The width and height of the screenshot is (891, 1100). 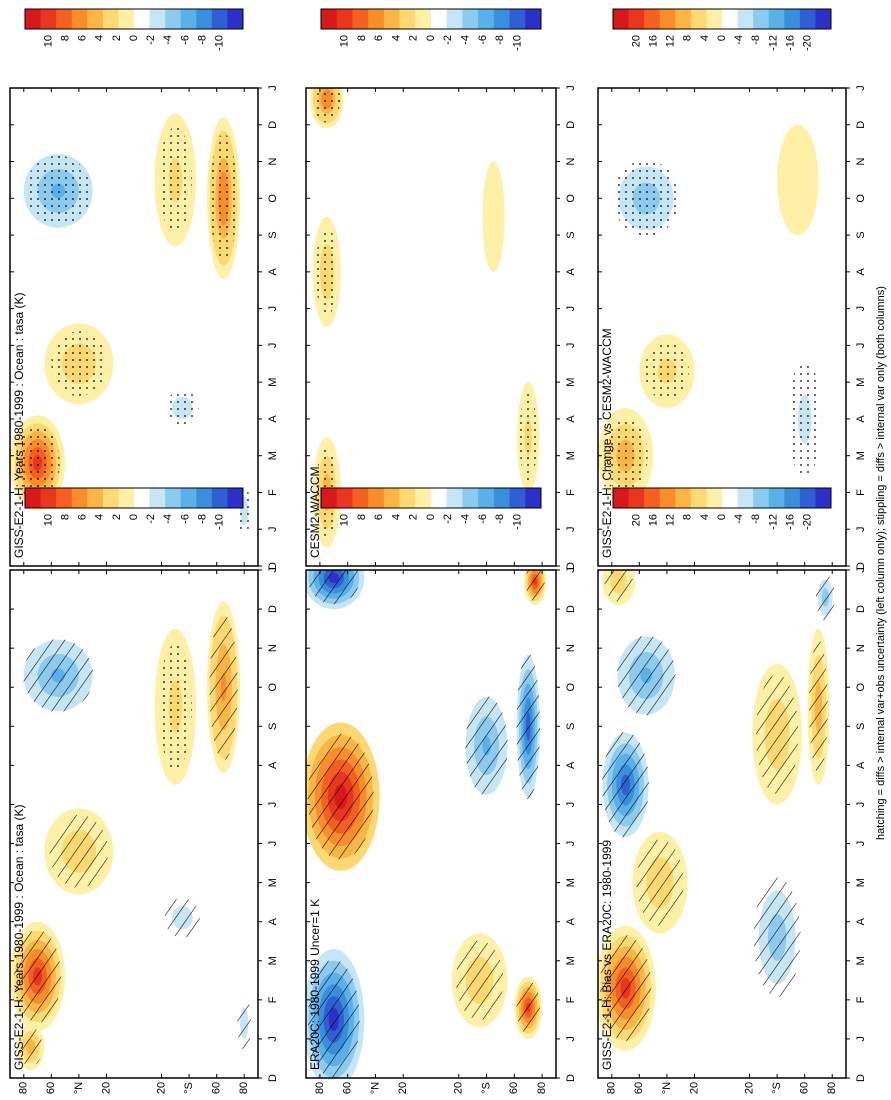 I want to click on colorbar-tick-label: 16, so click(x=653, y=520).